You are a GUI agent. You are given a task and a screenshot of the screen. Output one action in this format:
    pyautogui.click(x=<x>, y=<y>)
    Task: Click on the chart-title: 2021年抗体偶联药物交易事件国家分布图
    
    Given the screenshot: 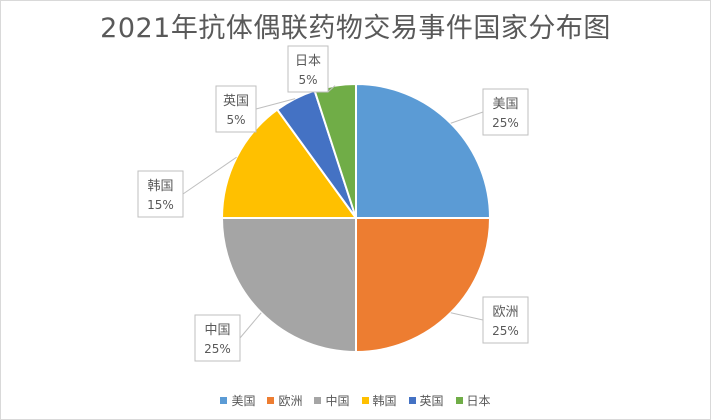 What is the action you would take?
    pyautogui.click(x=355, y=28)
    